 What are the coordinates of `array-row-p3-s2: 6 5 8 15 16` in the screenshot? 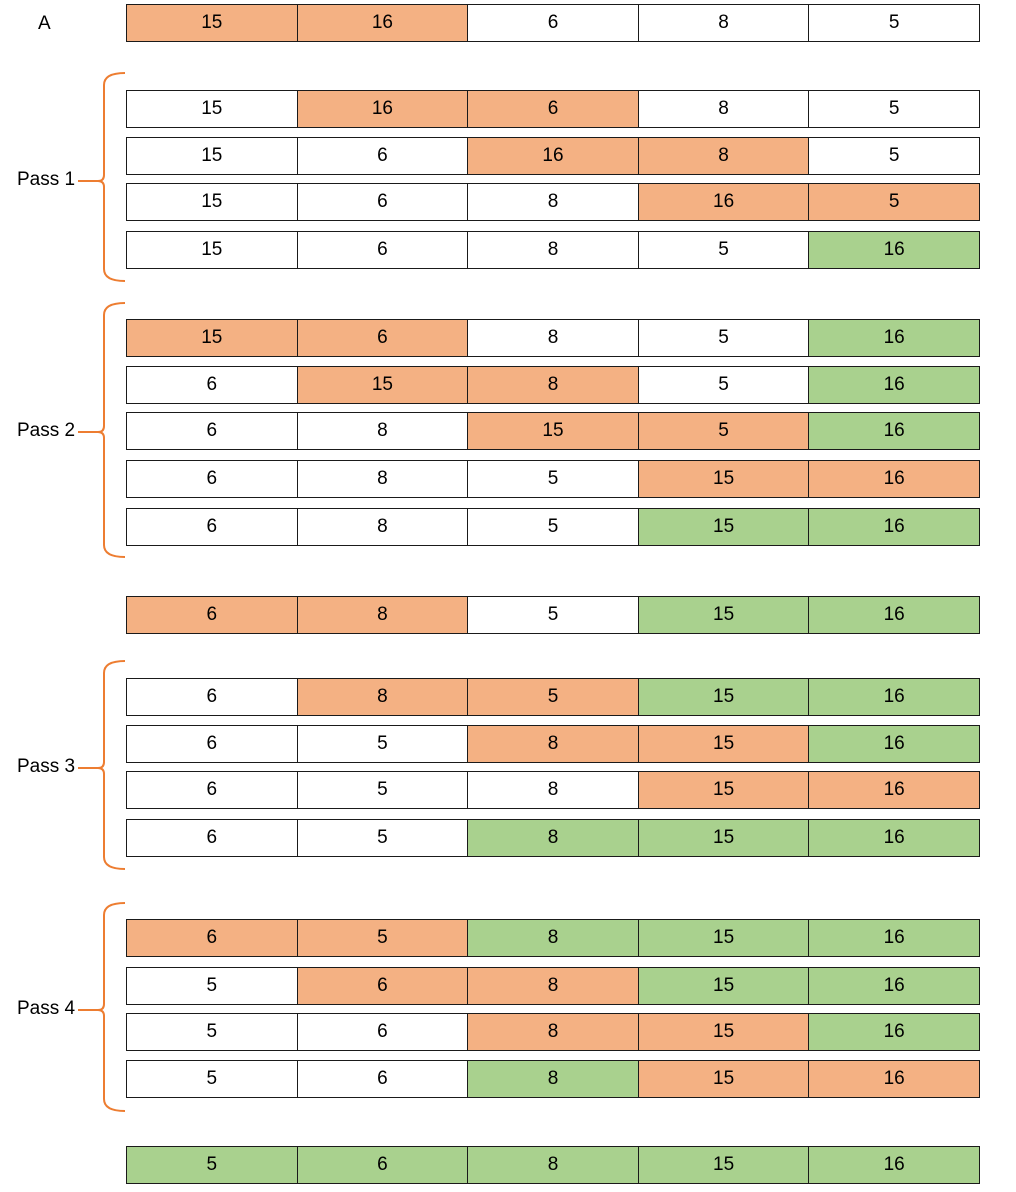 It's located at (553, 744).